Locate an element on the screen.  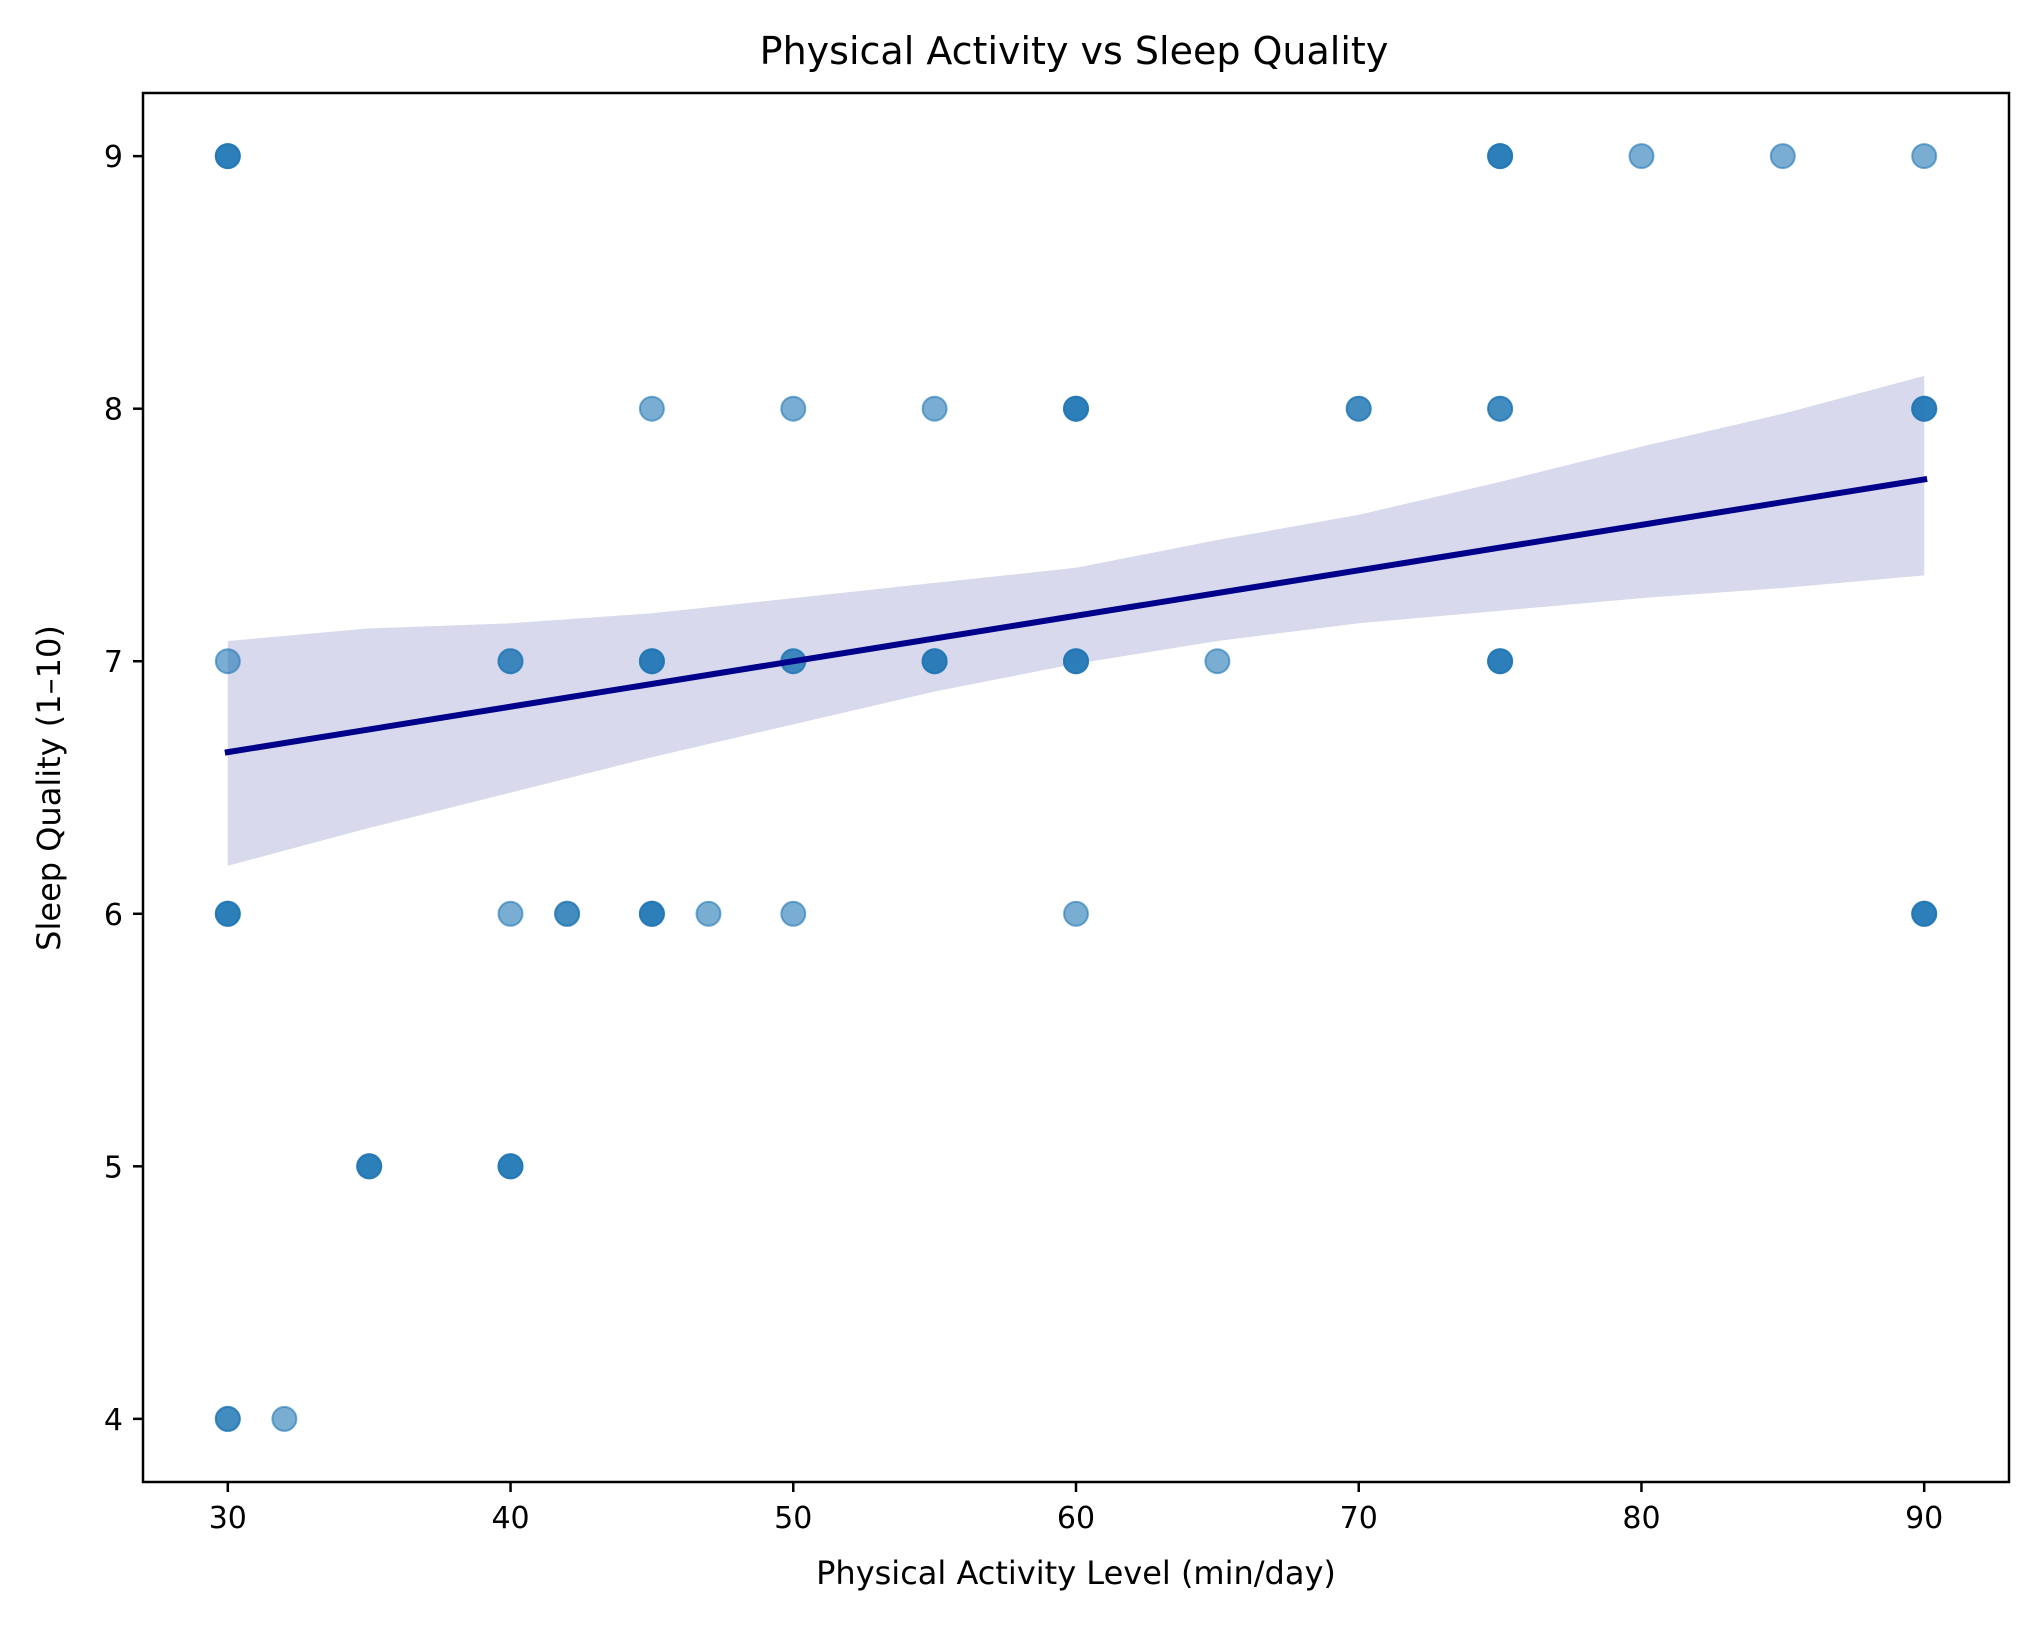
y-tick-label: 6 is located at coordinates (113, 915).